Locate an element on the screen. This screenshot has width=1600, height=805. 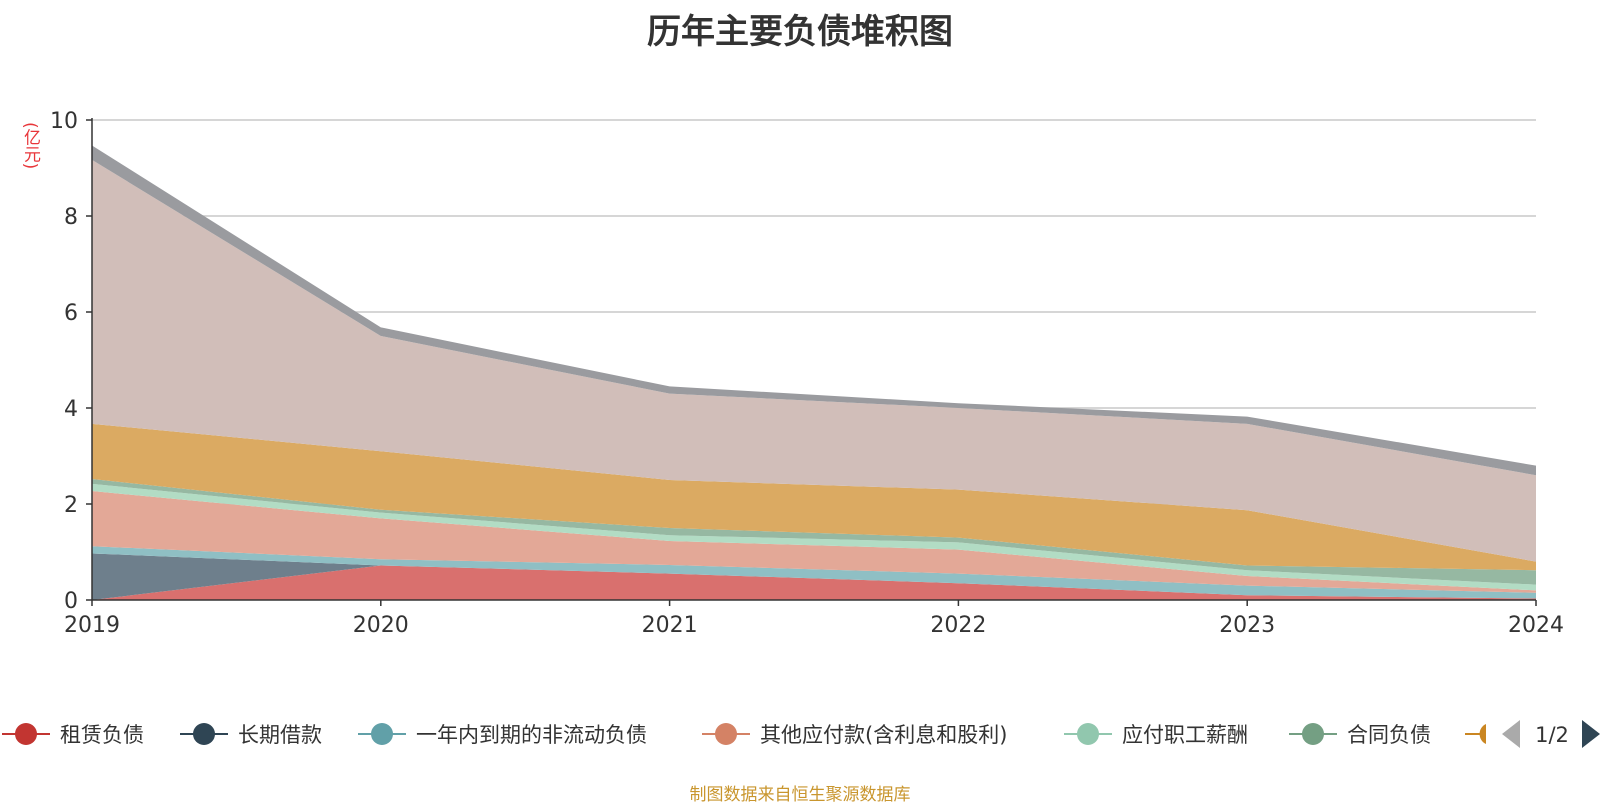
y-tick-label: 0 is located at coordinates (71, 601).